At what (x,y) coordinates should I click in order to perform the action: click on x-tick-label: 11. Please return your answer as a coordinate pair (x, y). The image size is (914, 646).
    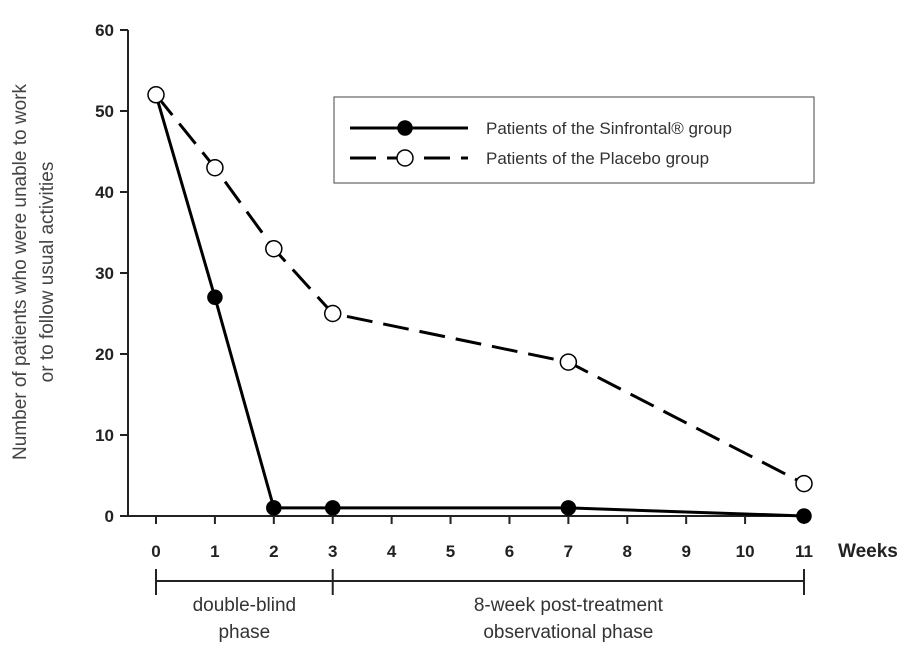
    Looking at the image, I should click on (804, 551).